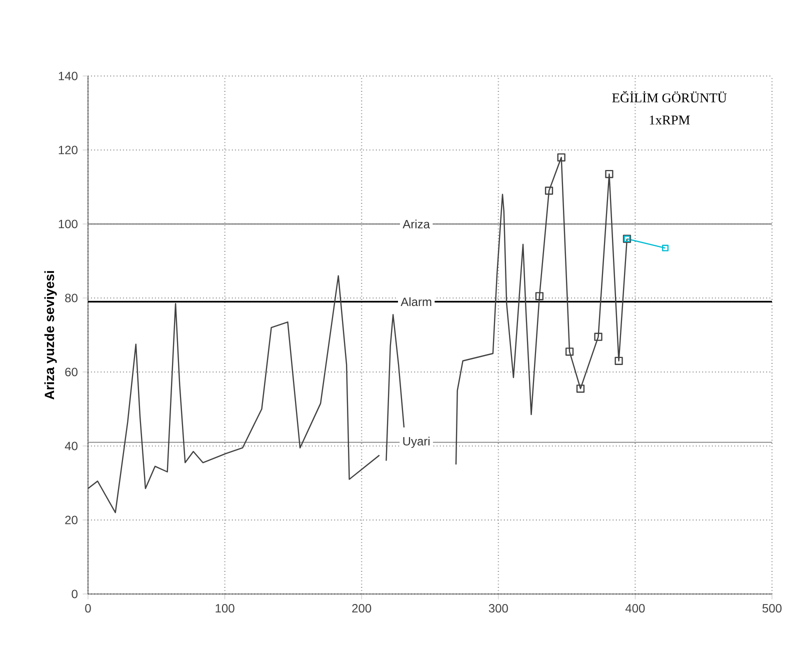  I want to click on x-tick-label: 100, so click(225, 608).